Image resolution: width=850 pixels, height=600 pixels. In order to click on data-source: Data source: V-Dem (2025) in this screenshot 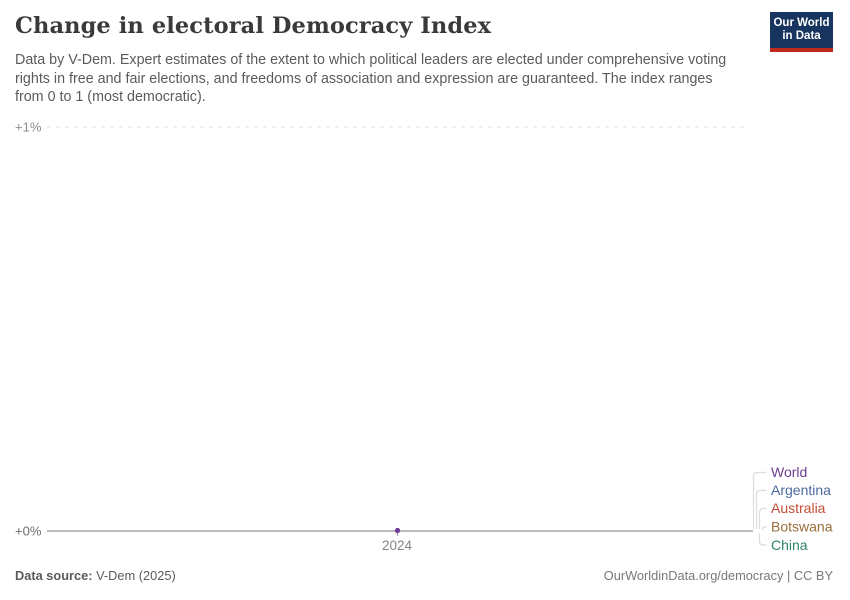, I will do `click(95, 575)`.